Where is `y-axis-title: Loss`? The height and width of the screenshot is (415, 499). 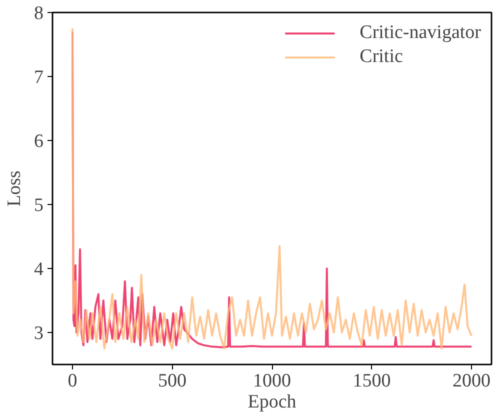 y-axis-title: Loss is located at coordinates (14, 188).